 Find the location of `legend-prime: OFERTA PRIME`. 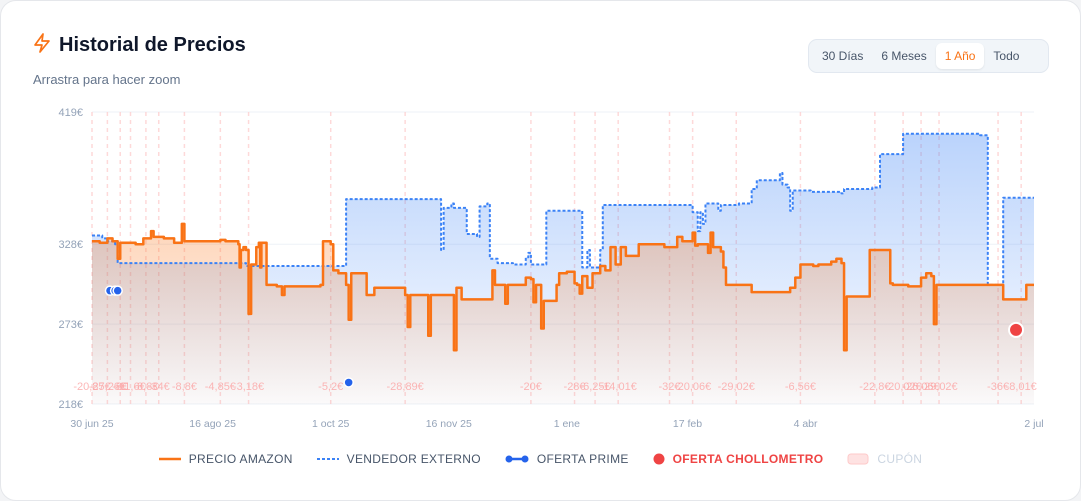

legend-prime: OFERTA PRIME is located at coordinates (567, 459).